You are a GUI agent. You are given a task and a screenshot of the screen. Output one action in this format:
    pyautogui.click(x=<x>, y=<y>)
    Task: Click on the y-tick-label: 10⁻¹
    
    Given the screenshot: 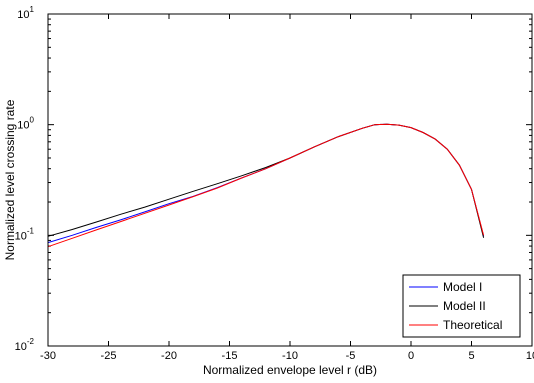 What is the action you would take?
    pyautogui.click(x=25, y=234)
    